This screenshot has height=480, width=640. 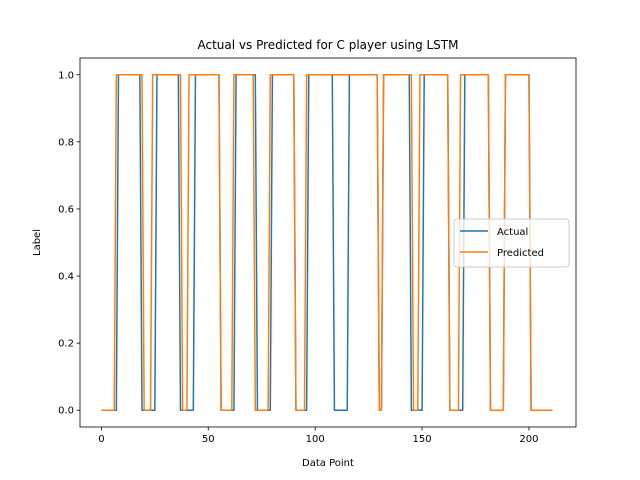 I want to click on legend: Actual Predicted, so click(x=511, y=243).